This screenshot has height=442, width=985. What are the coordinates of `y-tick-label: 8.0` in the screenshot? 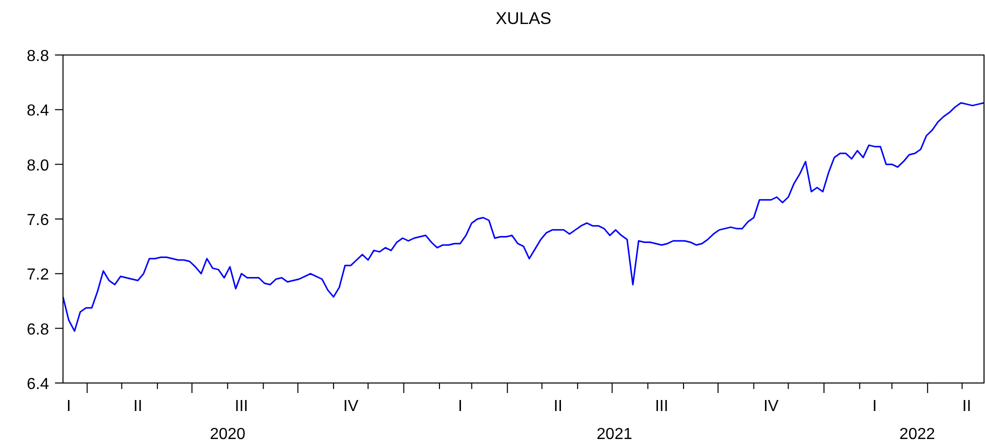 It's located at (38, 165).